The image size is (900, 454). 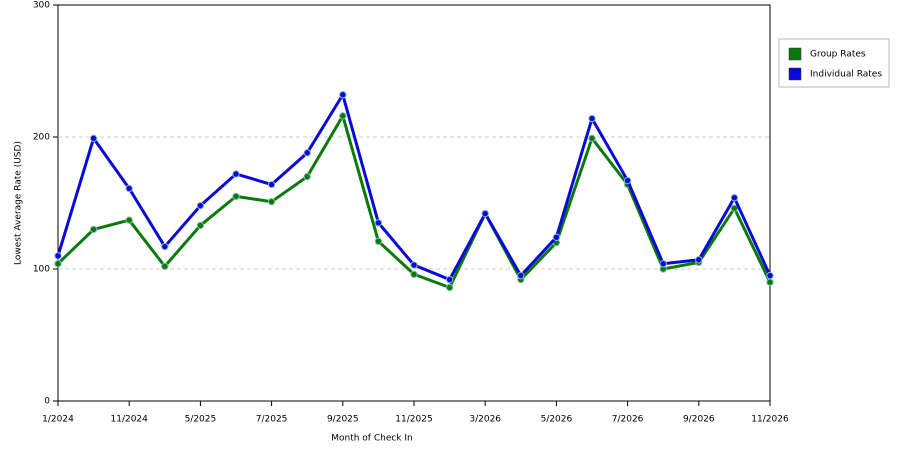 I want to click on x-tick-label: 1/2024, so click(x=58, y=420).